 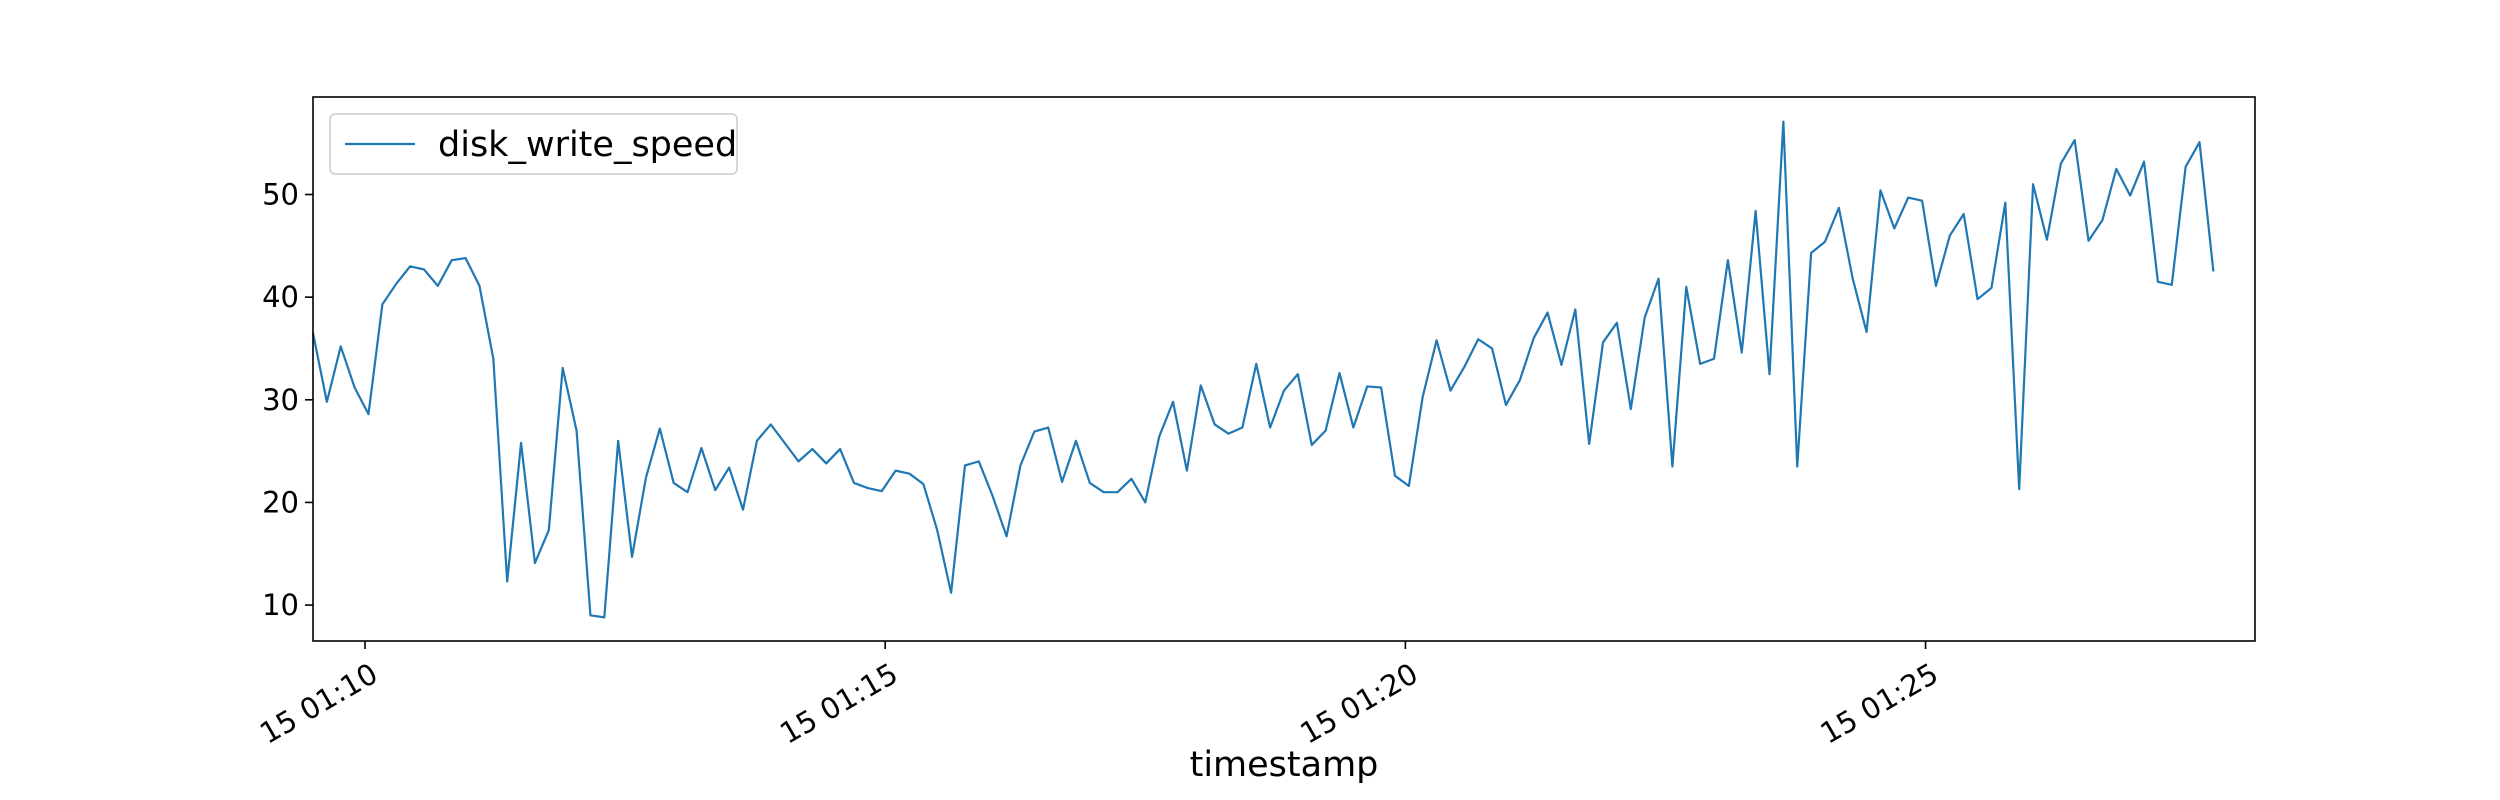 I want to click on x-tick-label: 15 01:20, so click(x=1358, y=703).